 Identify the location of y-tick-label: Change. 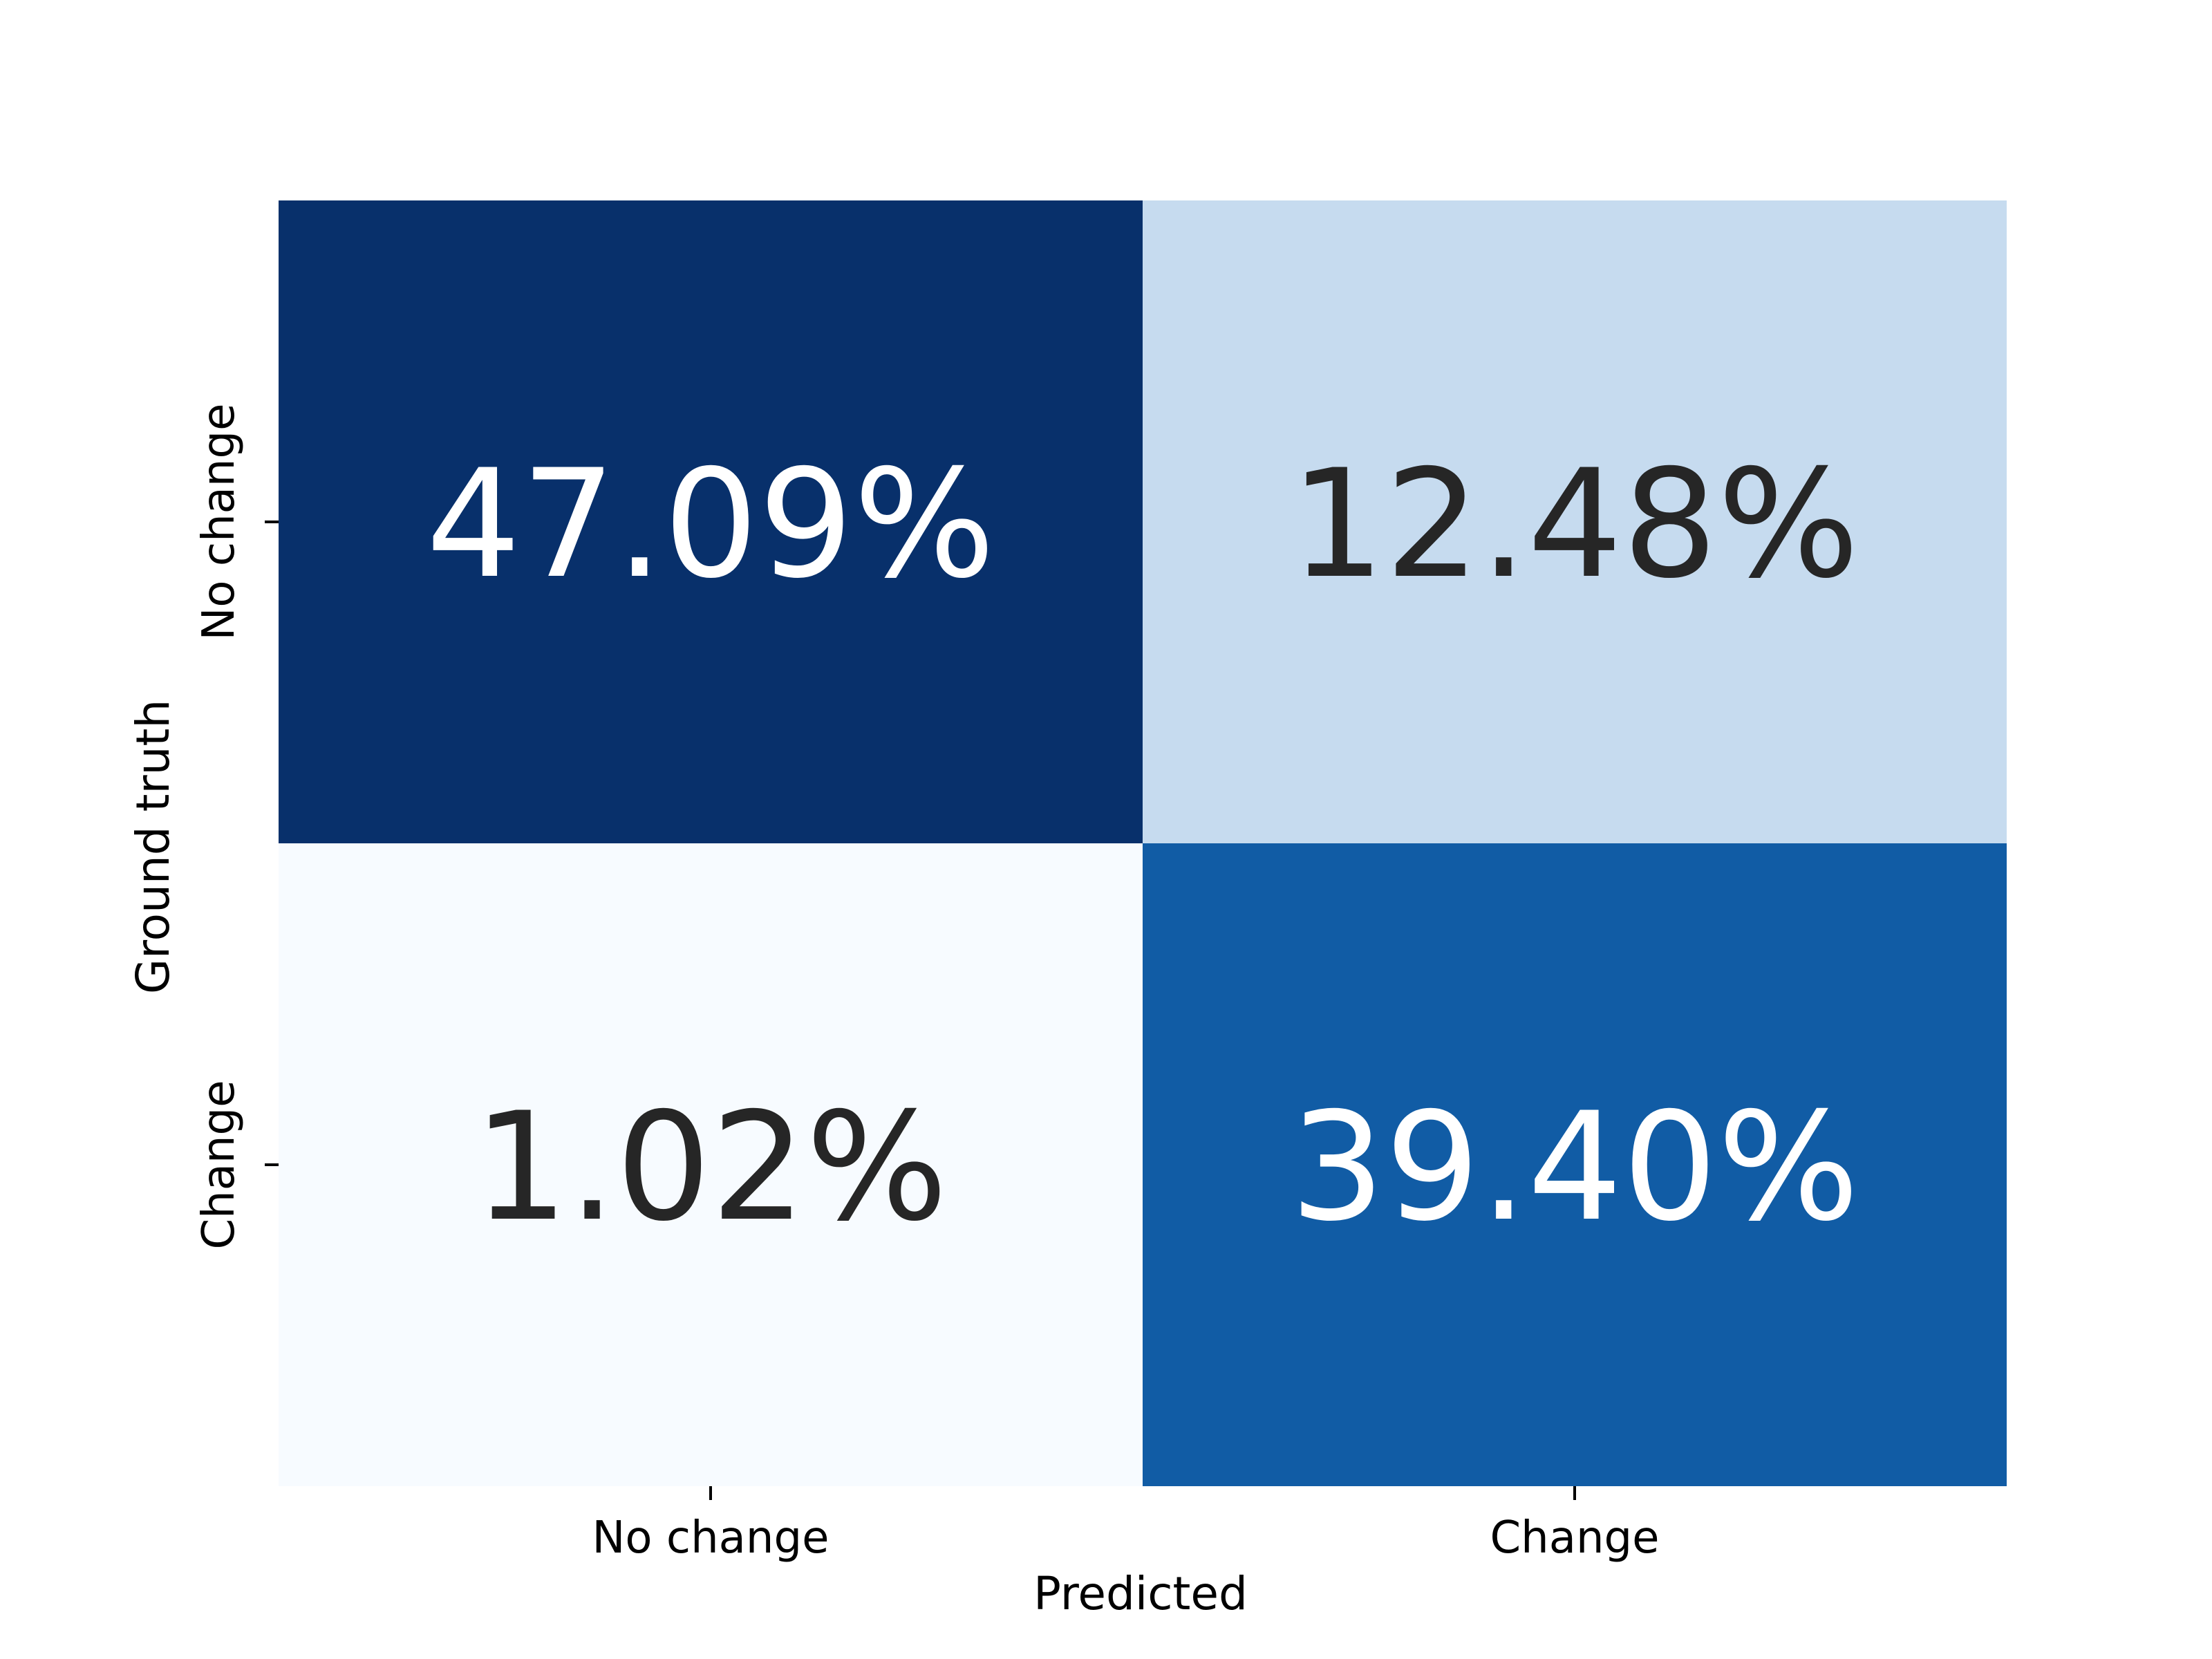
(219, 1164).